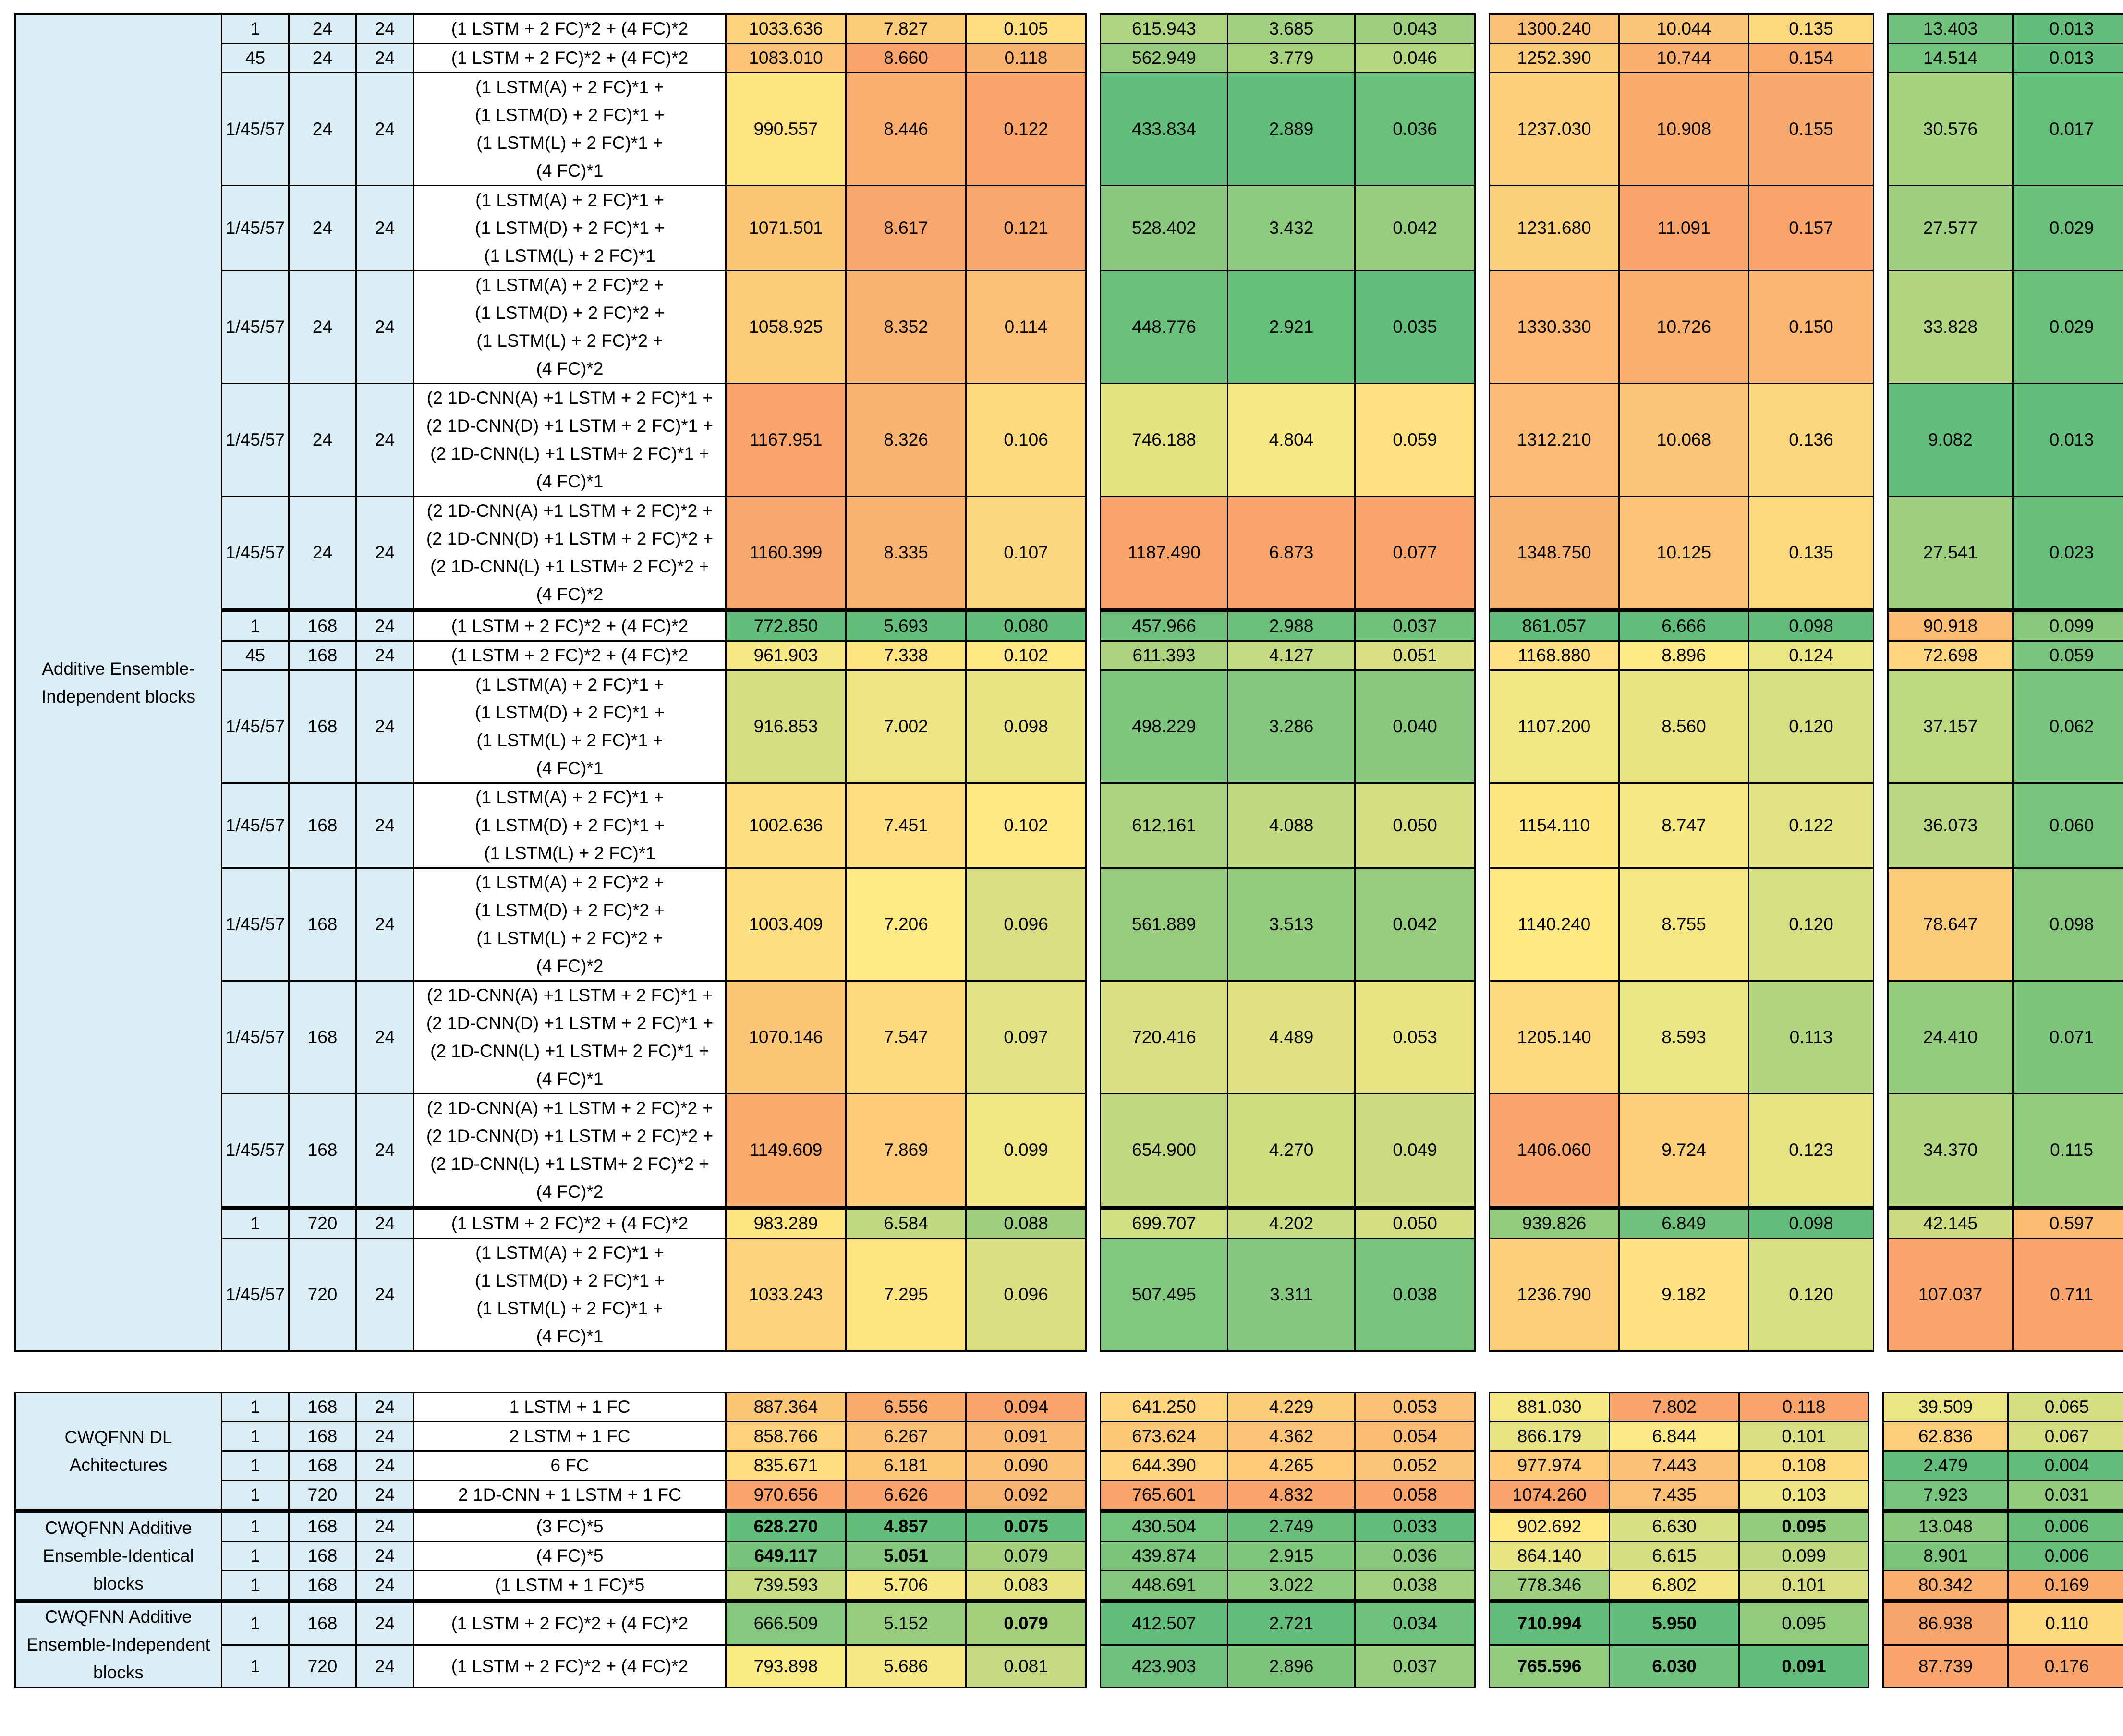 This screenshot has height=1736, width=2123. What do you see at coordinates (1683, 1037) in the screenshot?
I see `metric-cell: 8.593` at bounding box center [1683, 1037].